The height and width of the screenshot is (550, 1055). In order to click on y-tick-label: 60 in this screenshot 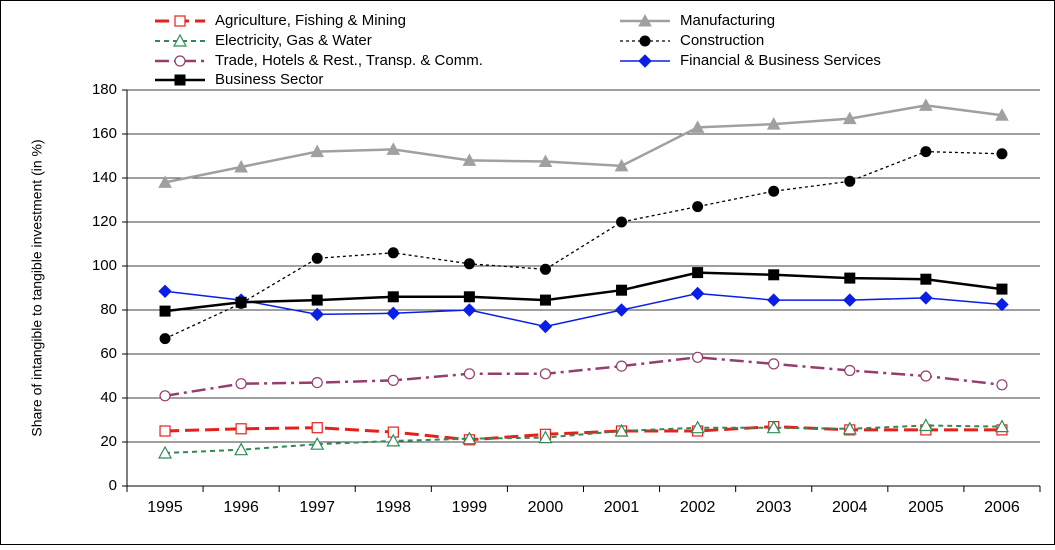, I will do `click(108, 353)`.